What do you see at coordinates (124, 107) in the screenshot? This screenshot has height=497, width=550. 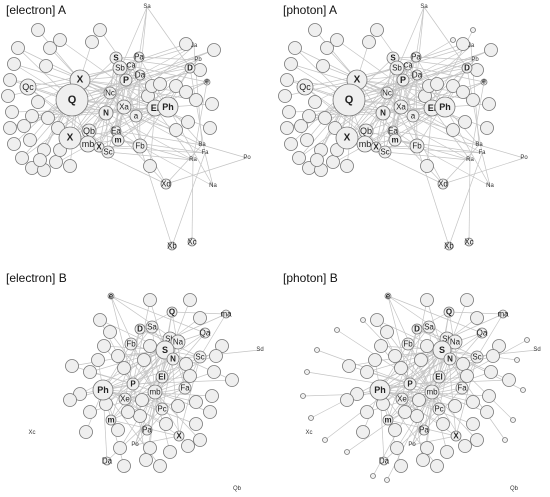 I see `node-label: Xa` at bounding box center [124, 107].